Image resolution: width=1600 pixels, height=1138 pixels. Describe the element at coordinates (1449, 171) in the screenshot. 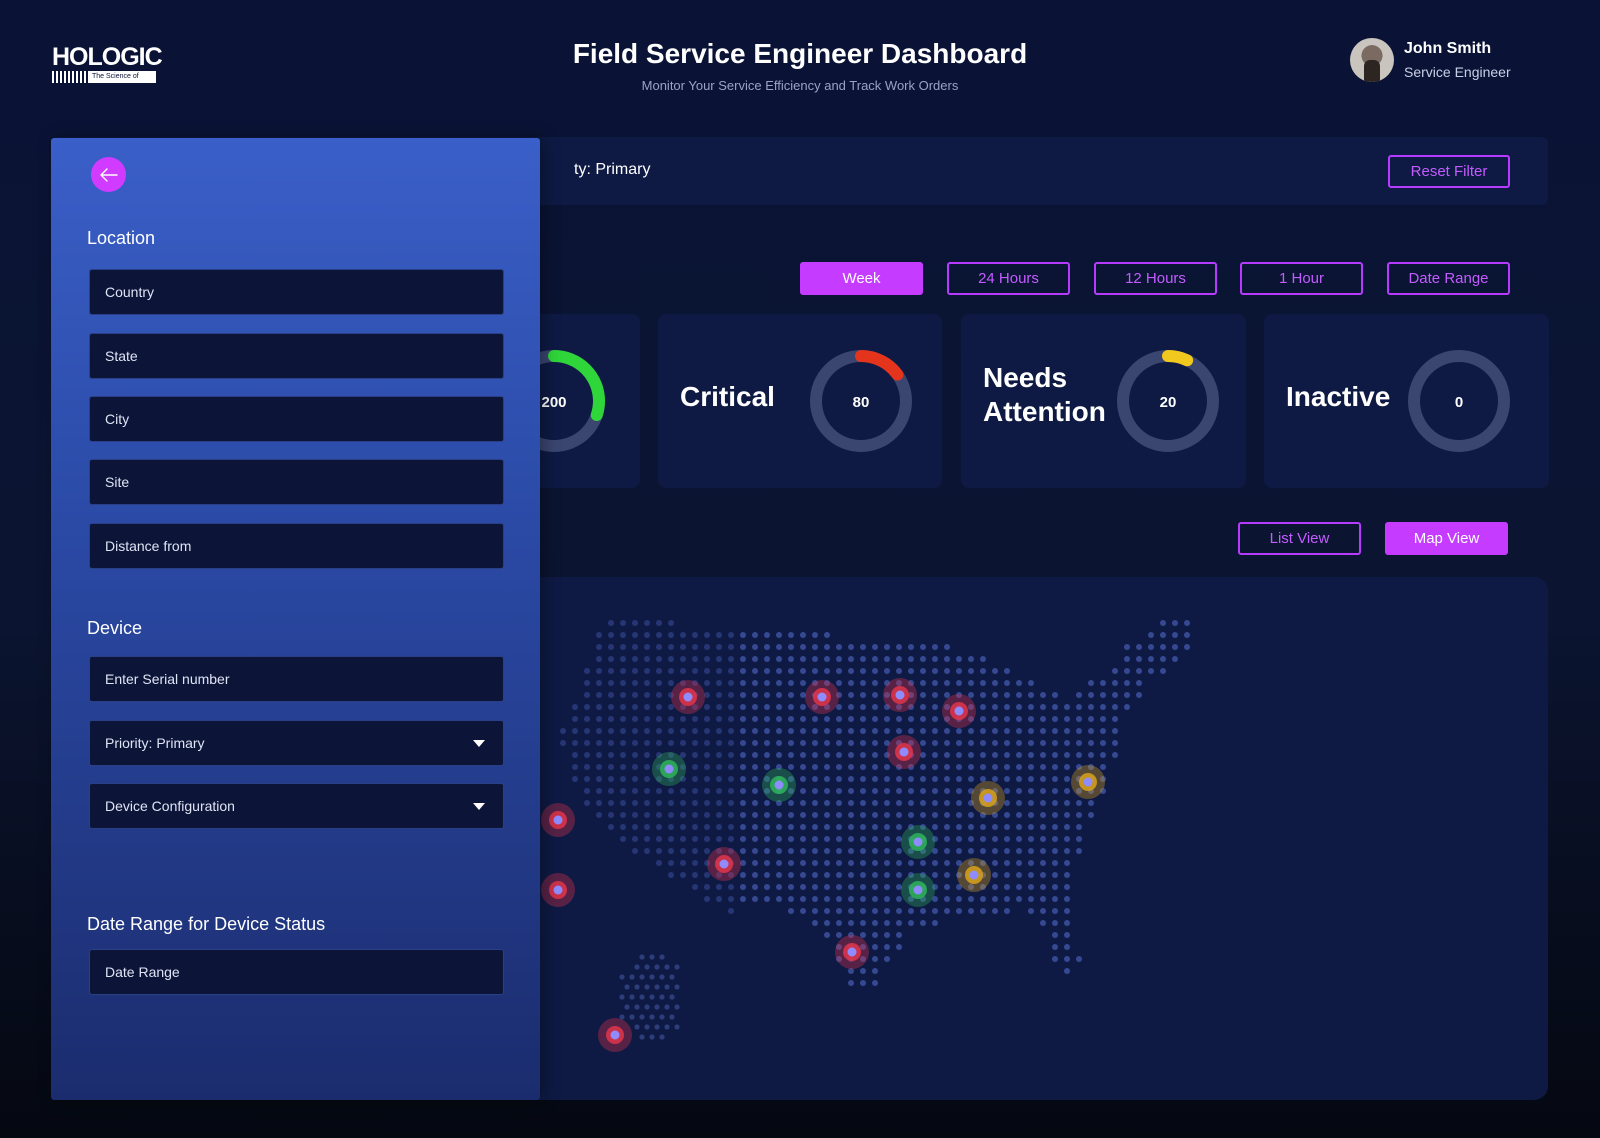

I see `reset-filter-button: Reset Filter` at that location.